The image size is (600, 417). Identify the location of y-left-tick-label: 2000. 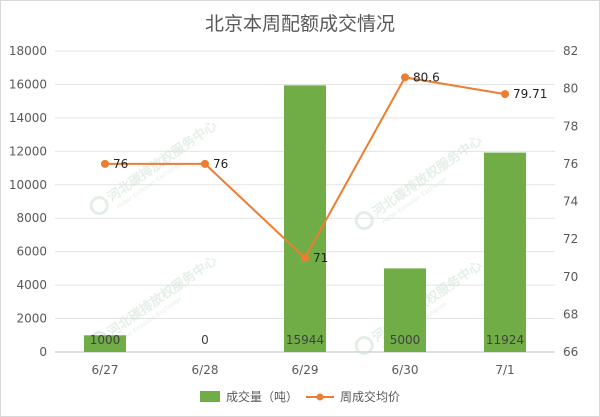
(31, 319).